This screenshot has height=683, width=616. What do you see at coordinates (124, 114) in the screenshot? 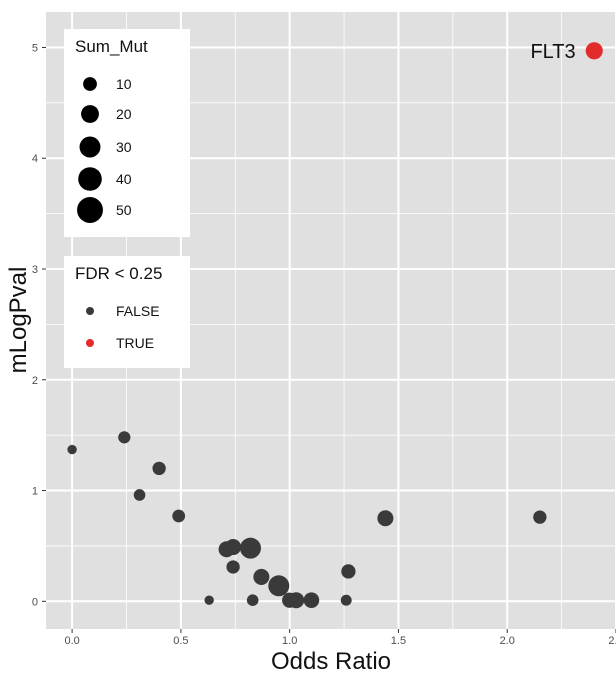
I see `legend-size-label: 20` at bounding box center [124, 114].